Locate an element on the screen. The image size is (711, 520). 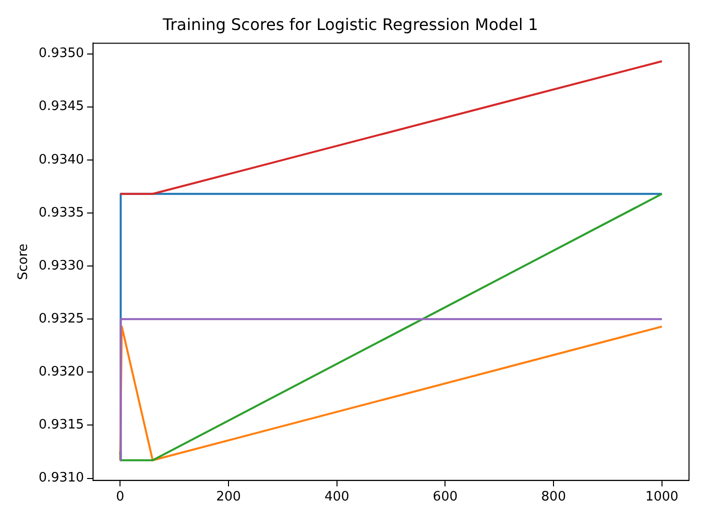
x-tick-label: 400 is located at coordinates (337, 497).